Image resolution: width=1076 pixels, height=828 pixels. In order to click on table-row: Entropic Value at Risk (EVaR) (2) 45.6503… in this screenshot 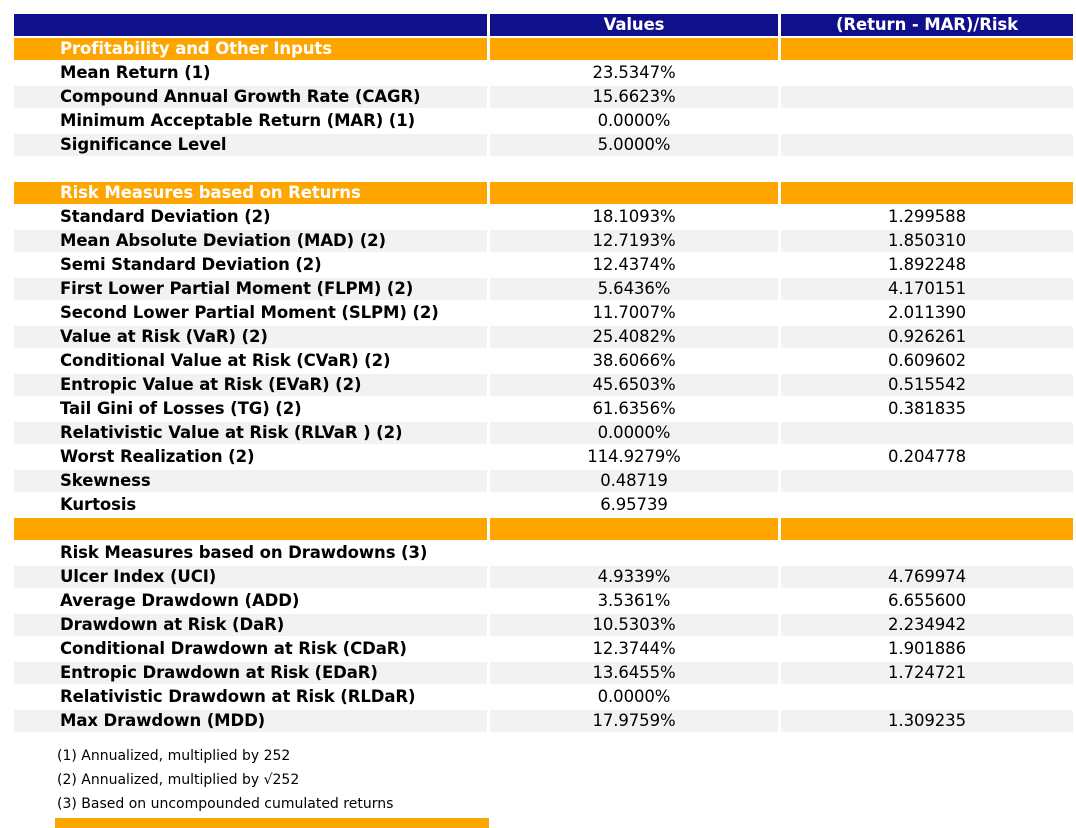, I will do `click(543, 385)`.